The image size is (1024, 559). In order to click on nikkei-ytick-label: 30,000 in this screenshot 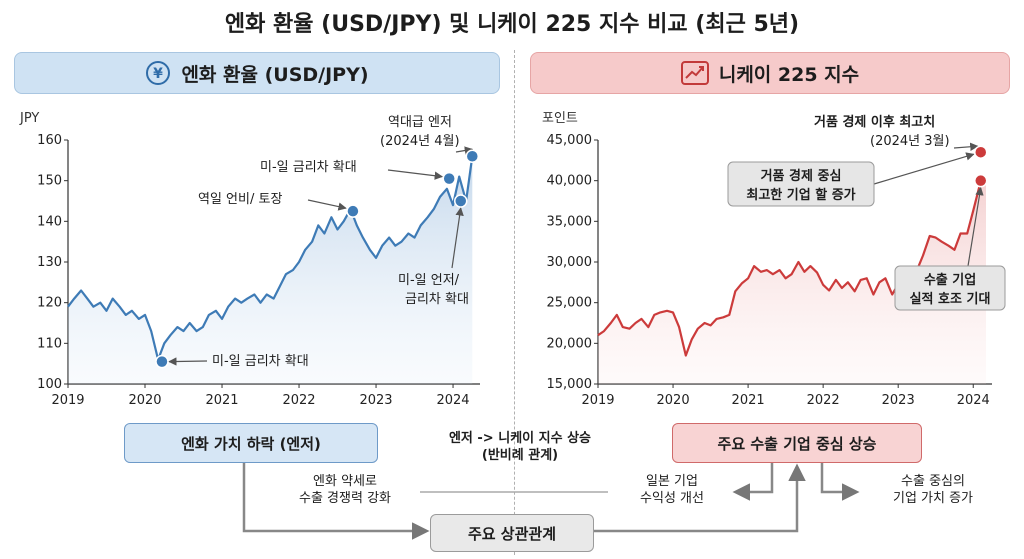, I will do `click(570, 262)`.